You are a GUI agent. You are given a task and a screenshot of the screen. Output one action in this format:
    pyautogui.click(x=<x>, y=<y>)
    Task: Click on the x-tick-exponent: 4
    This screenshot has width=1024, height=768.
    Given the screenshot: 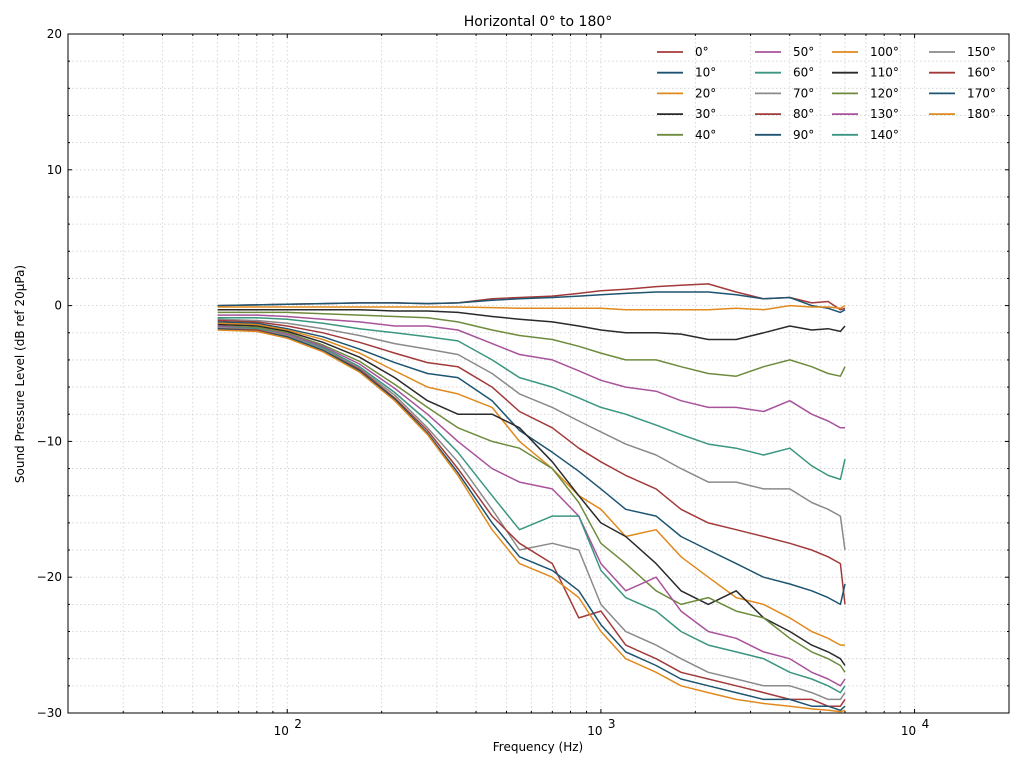 What is the action you would take?
    pyautogui.click(x=926, y=724)
    